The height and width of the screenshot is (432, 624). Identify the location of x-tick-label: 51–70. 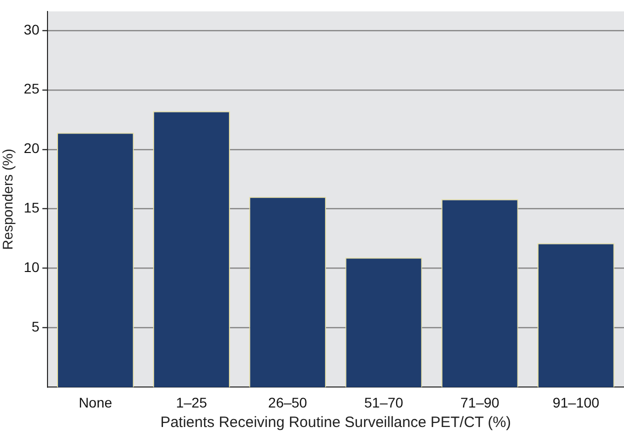
(384, 402).